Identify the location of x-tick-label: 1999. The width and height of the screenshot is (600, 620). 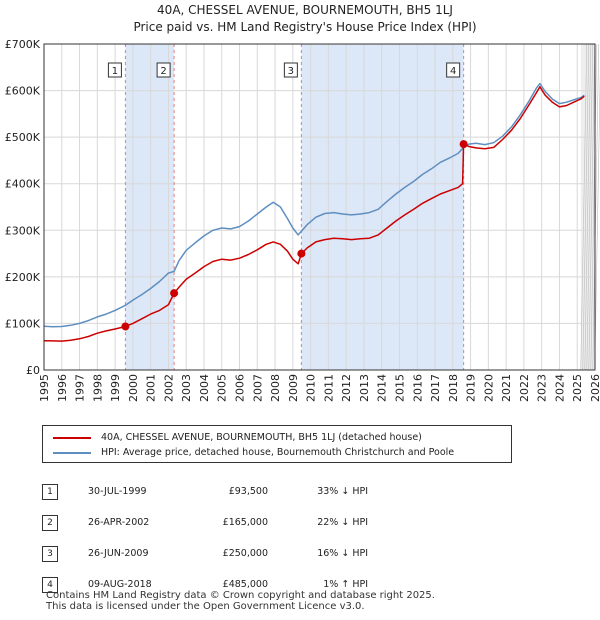
(115, 388).